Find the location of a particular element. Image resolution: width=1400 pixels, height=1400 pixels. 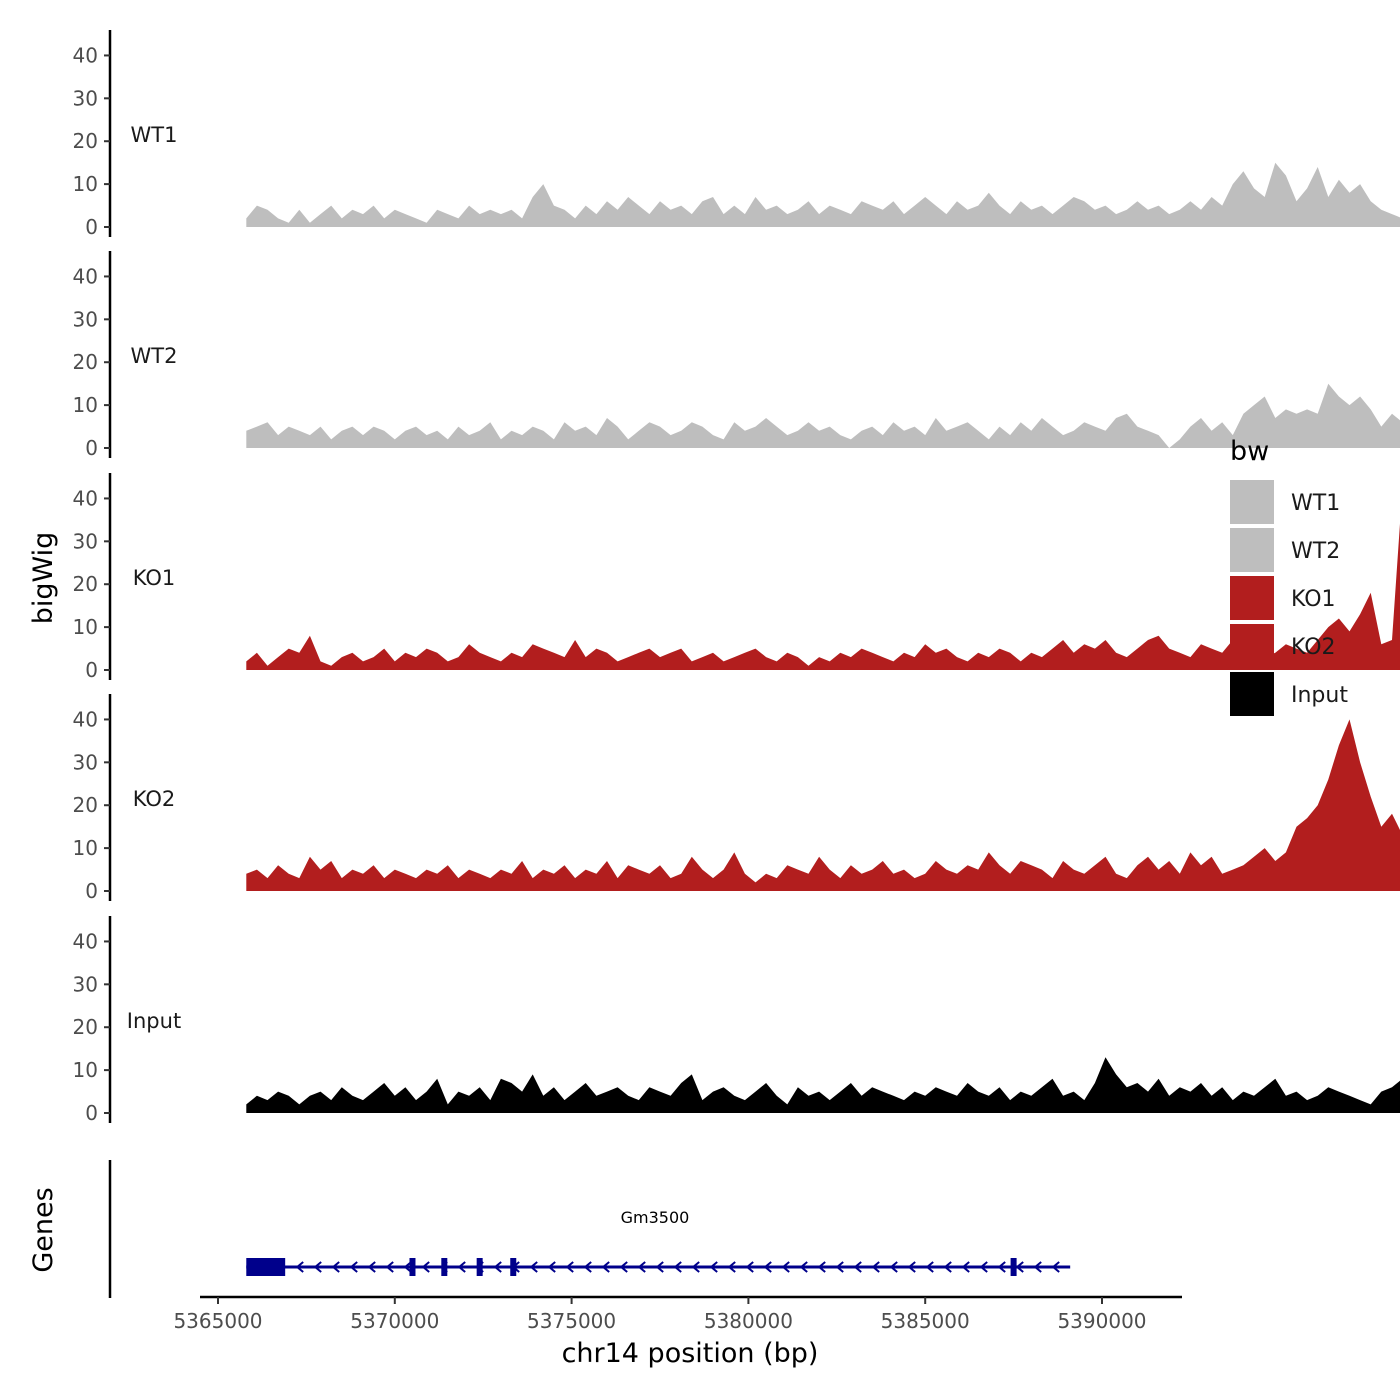

legend-label-wt2: WT2 is located at coordinates (1315, 551).